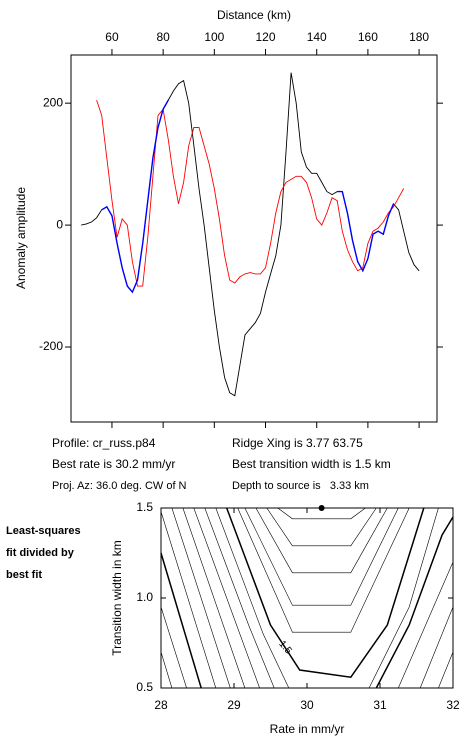 Image resolution: width=467 pixels, height=745 pixels. What do you see at coordinates (51, 346) in the screenshot?
I see `y-tick-label: -200` at bounding box center [51, 346].